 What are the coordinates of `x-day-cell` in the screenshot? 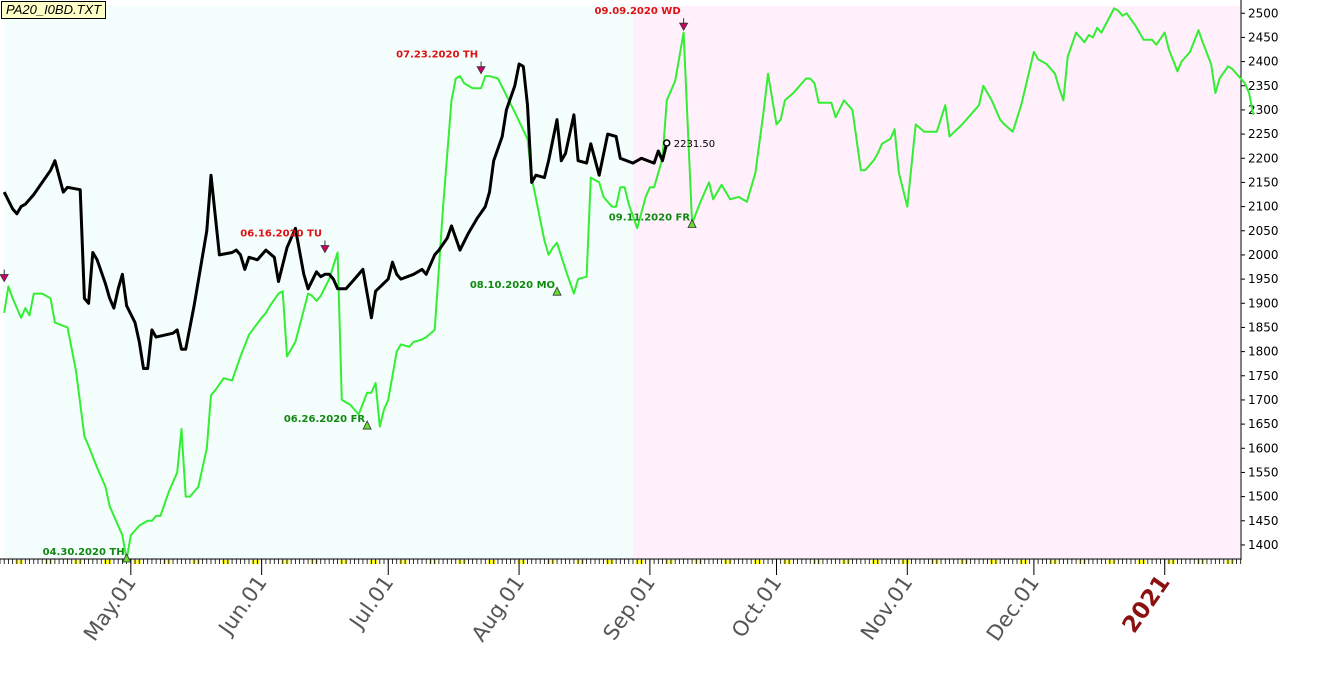 It's located at (1, 562).